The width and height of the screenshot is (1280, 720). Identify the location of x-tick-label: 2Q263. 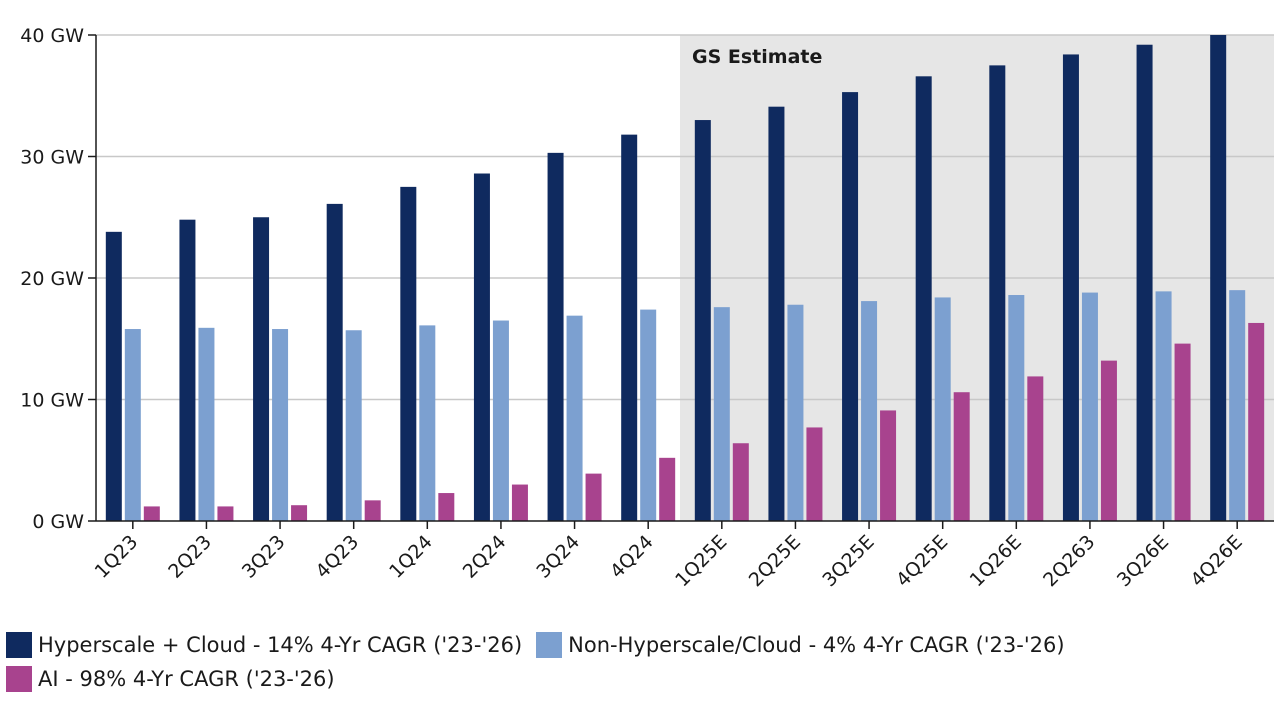
(1069, 561).